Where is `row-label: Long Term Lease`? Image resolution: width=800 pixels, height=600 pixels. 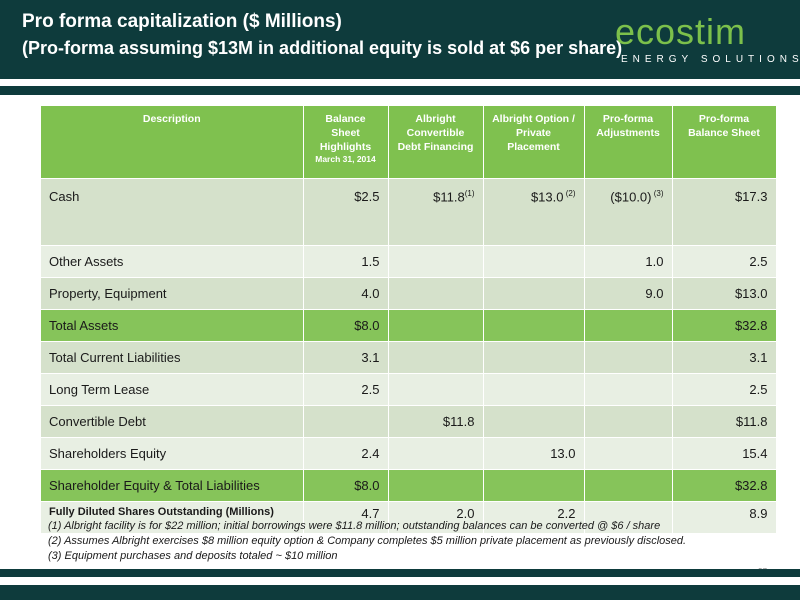
row-label: Long Term Lease is located at coordinates (172, 389).